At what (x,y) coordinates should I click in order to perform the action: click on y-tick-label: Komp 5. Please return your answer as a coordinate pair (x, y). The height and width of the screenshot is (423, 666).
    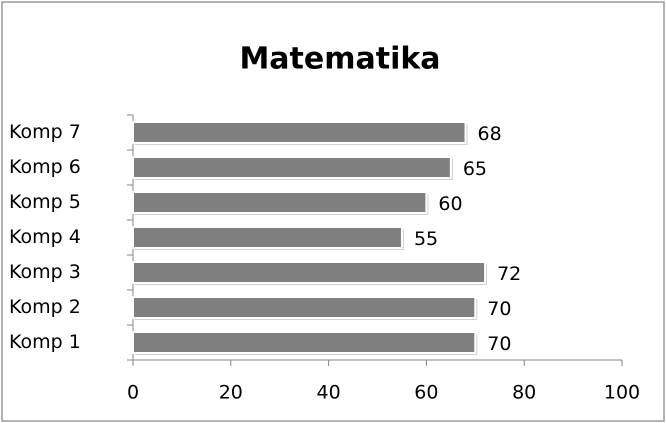
    Looking at the image, I should click on (45, 202).